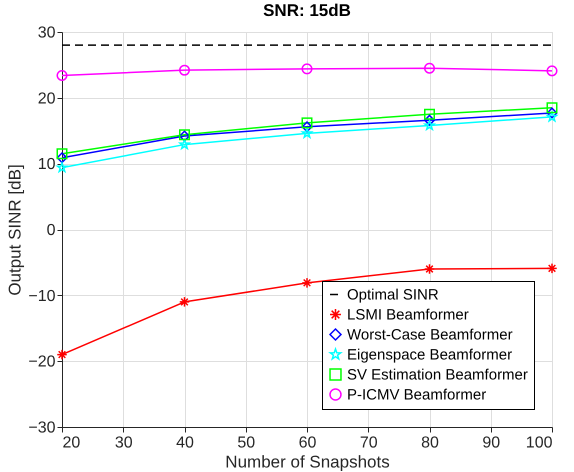 The image size is (574, 472). What do you see at coordinates (47, 33) in the screenshot?
I see `y-tick-label: 30` at bounding box center [47, 33].